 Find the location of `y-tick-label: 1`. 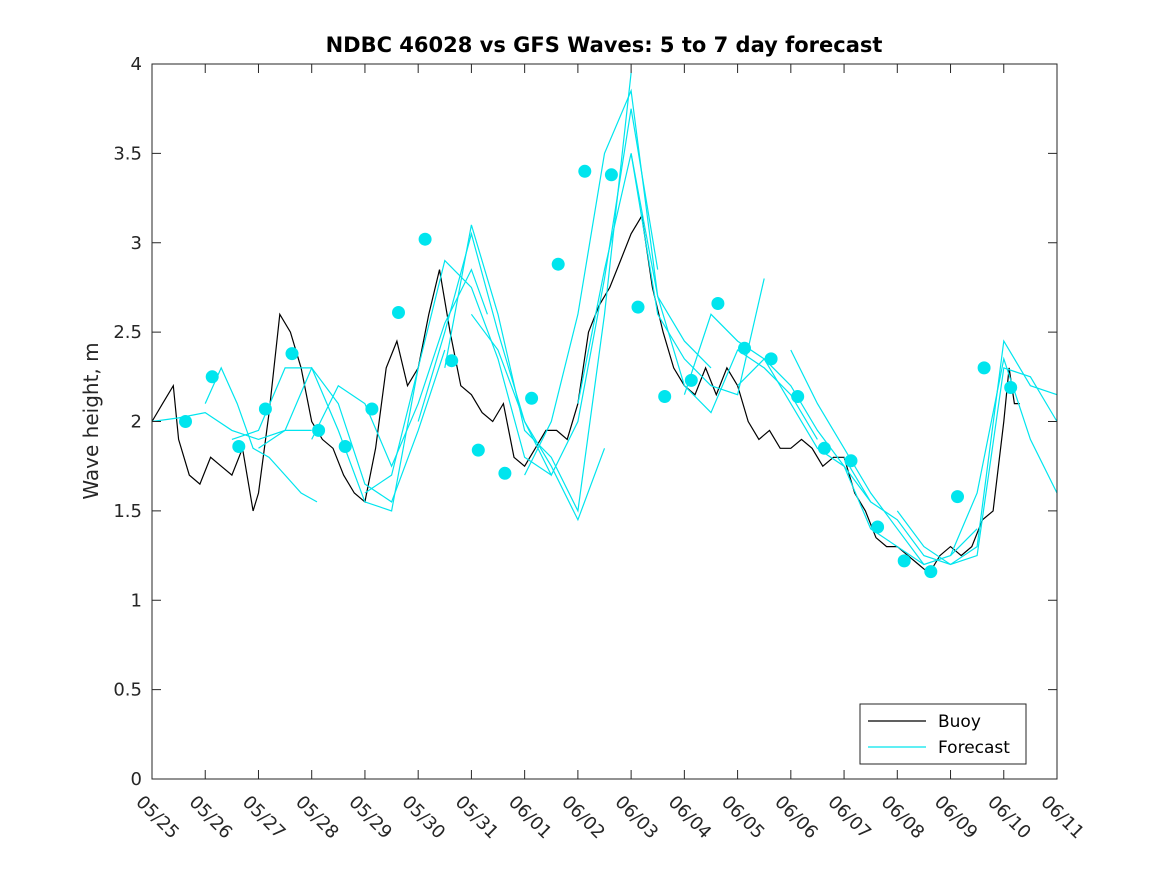

y-tick-label: 1 is located at coordinates (136, 600).